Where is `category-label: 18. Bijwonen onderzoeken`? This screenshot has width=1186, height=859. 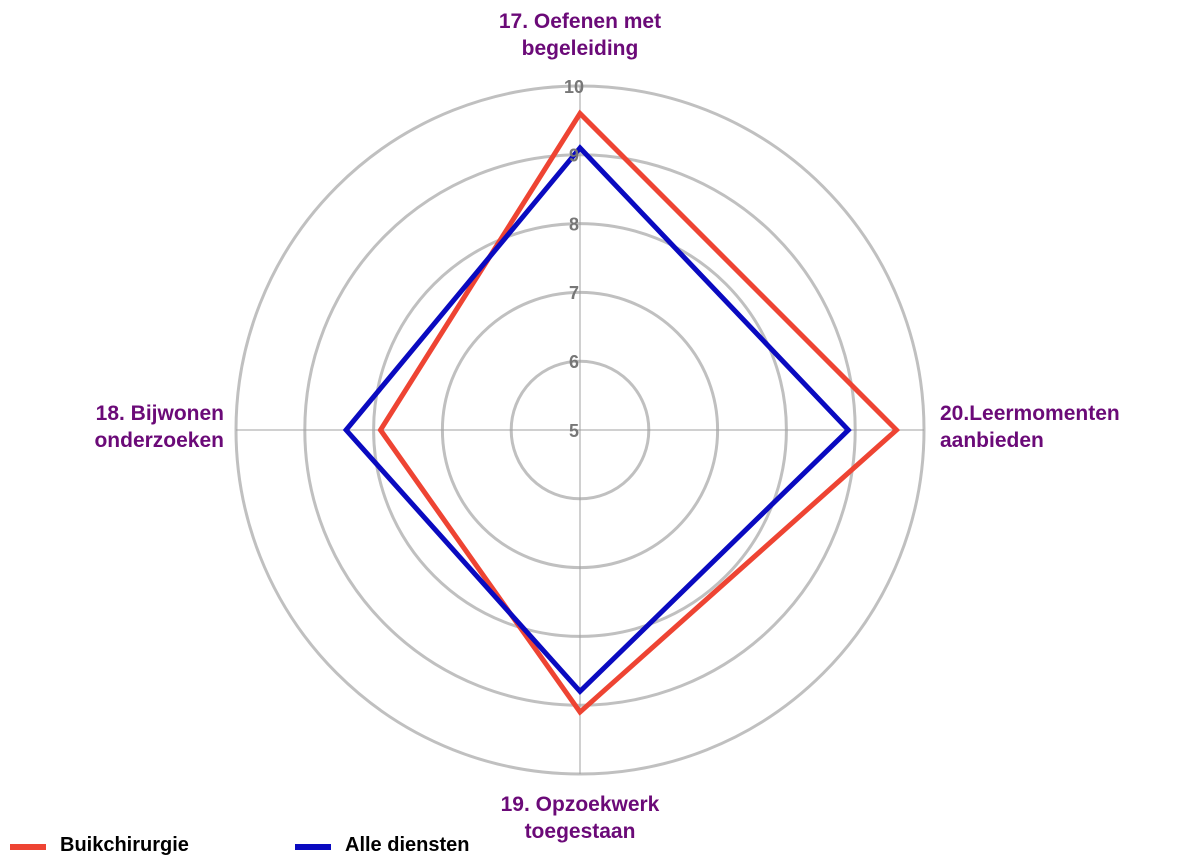 category-label: 18. Bijwonen onderzoeken is located at coordinates (159, 427).